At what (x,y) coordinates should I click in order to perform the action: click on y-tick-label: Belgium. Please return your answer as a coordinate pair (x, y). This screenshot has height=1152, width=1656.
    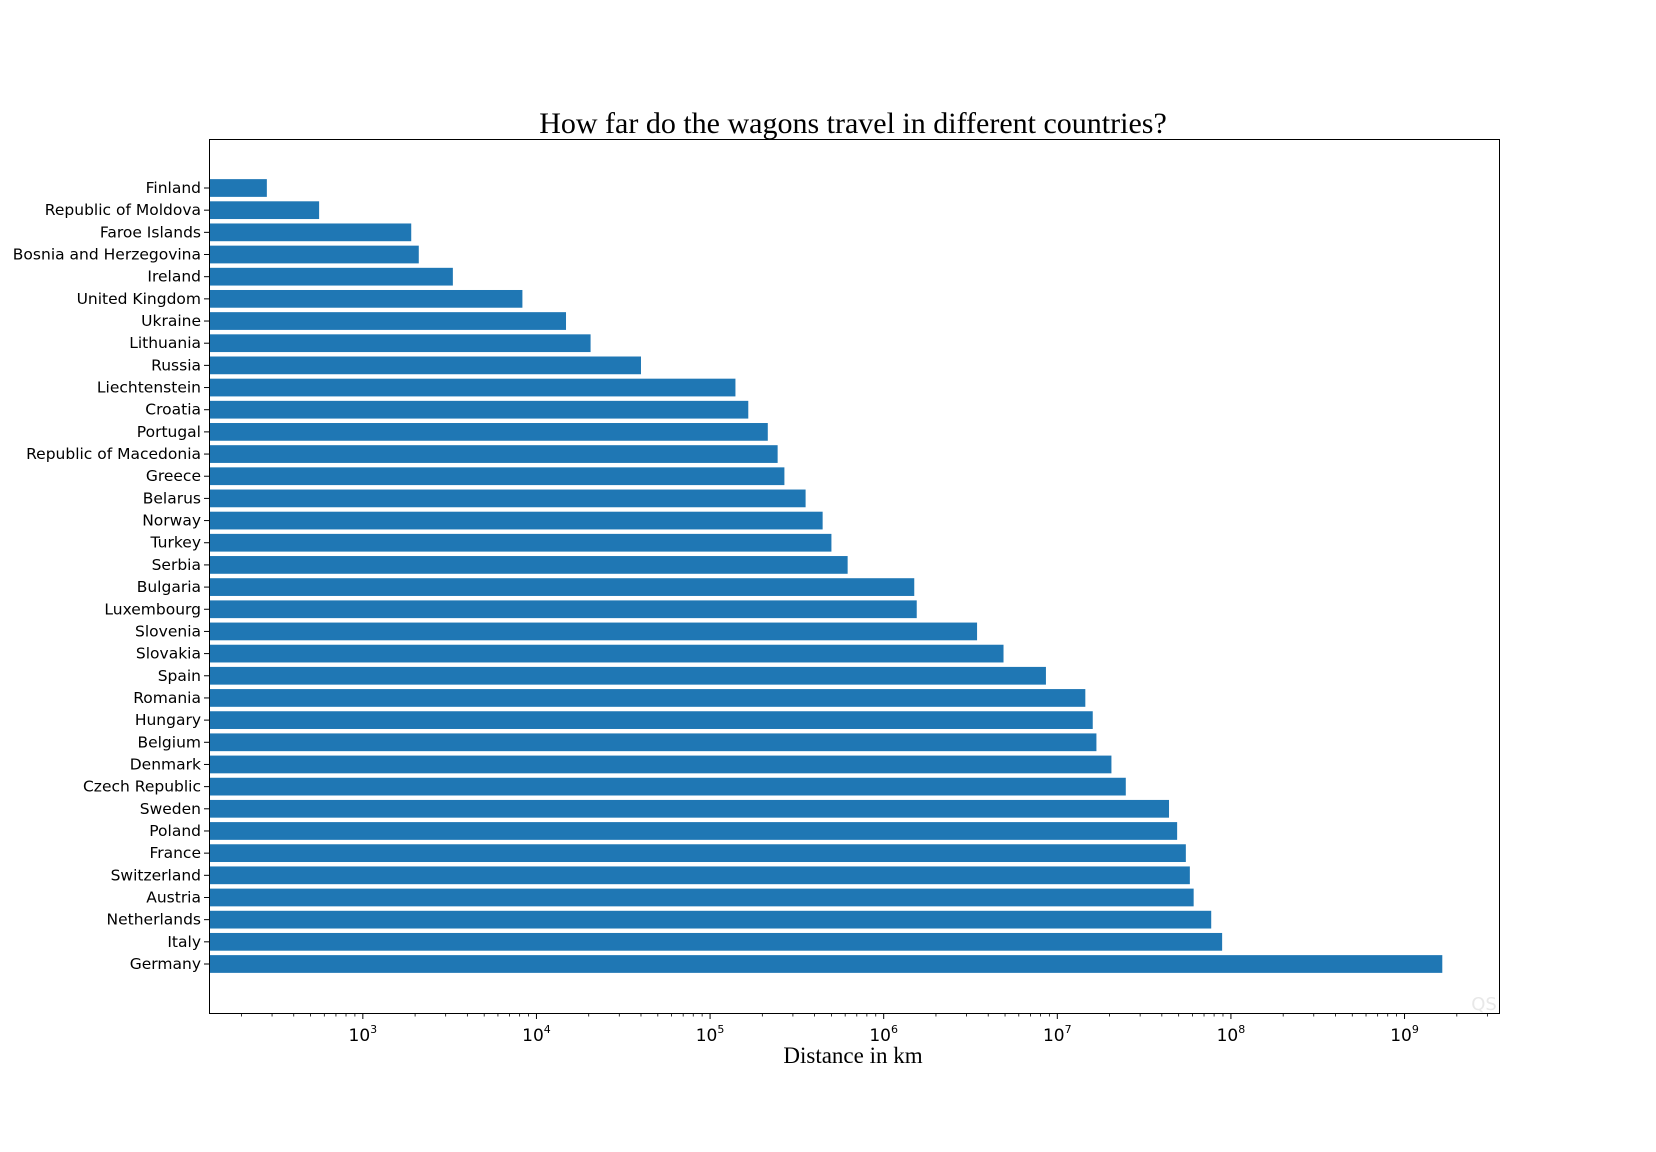
    Looking at the image, I should click on (169, 742).